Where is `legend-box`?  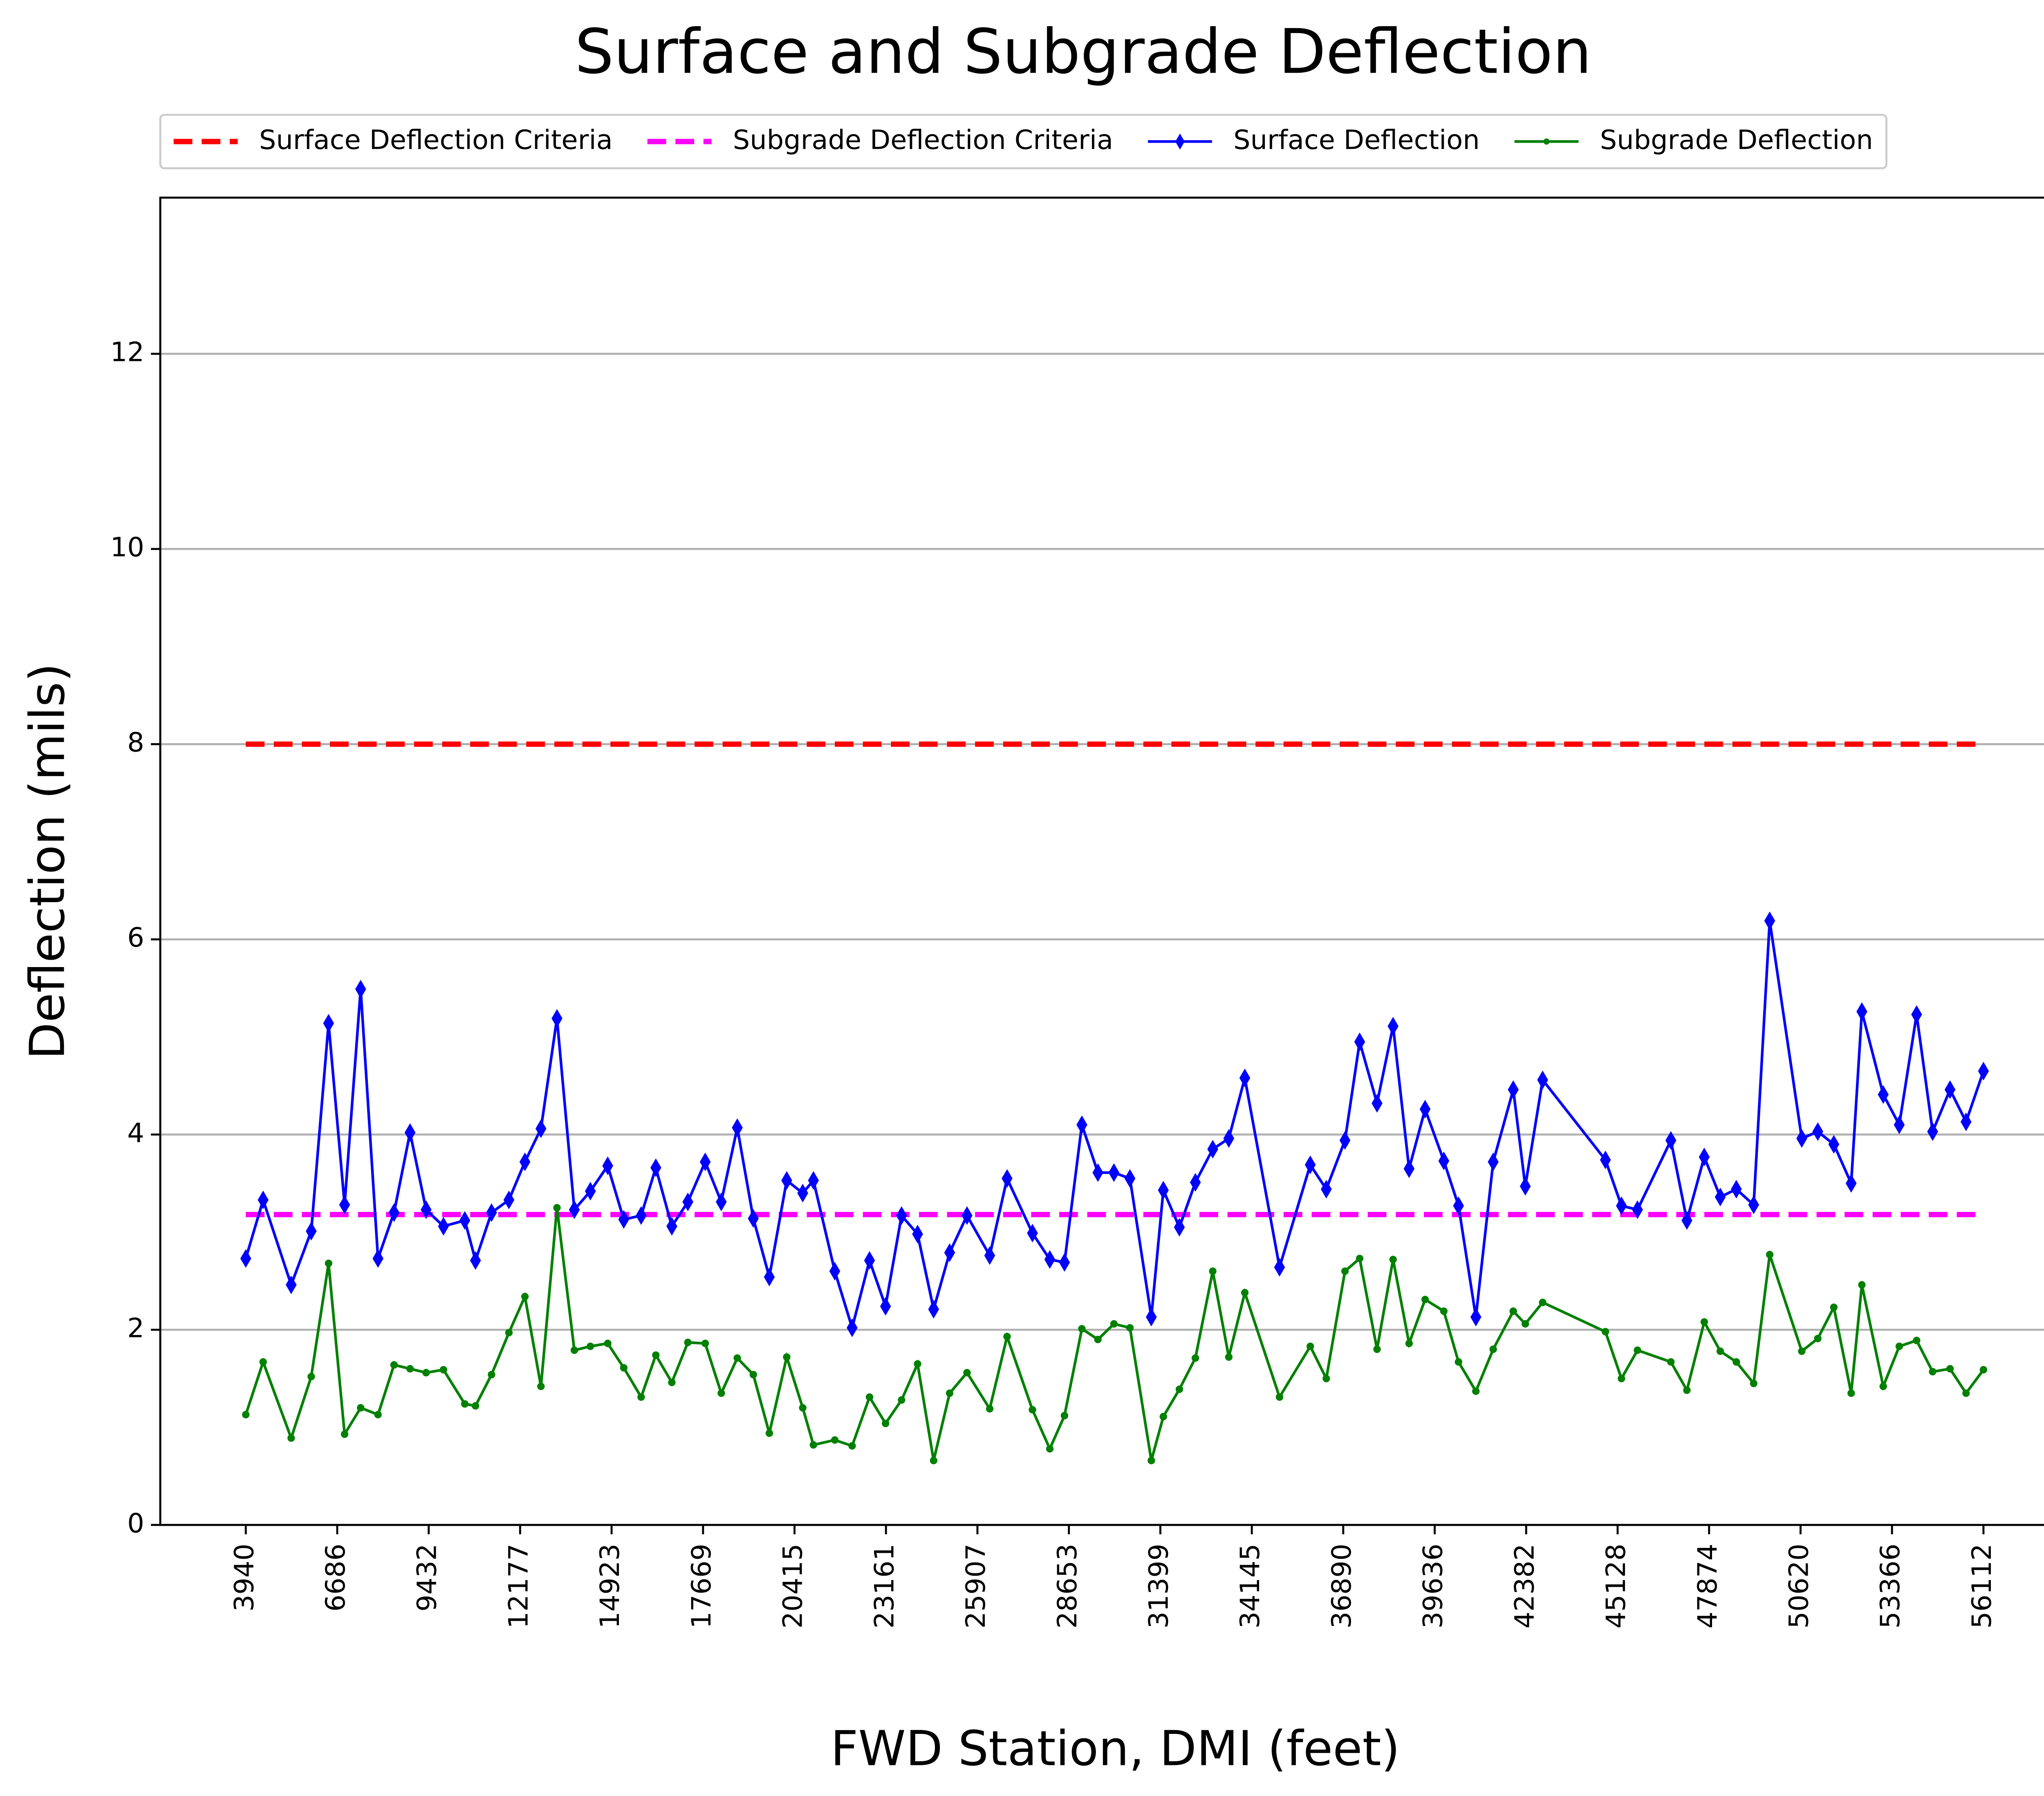
legend-box is located at coordinates (1023, 142).